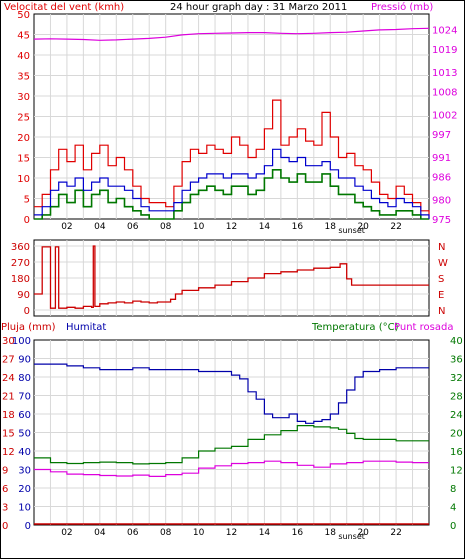 This screenshot has width=465, height=559. What do you see at coordinates (441, 311) in the screenshot?
I see `compass-tick-label: N` at bounding box center [441, 311].